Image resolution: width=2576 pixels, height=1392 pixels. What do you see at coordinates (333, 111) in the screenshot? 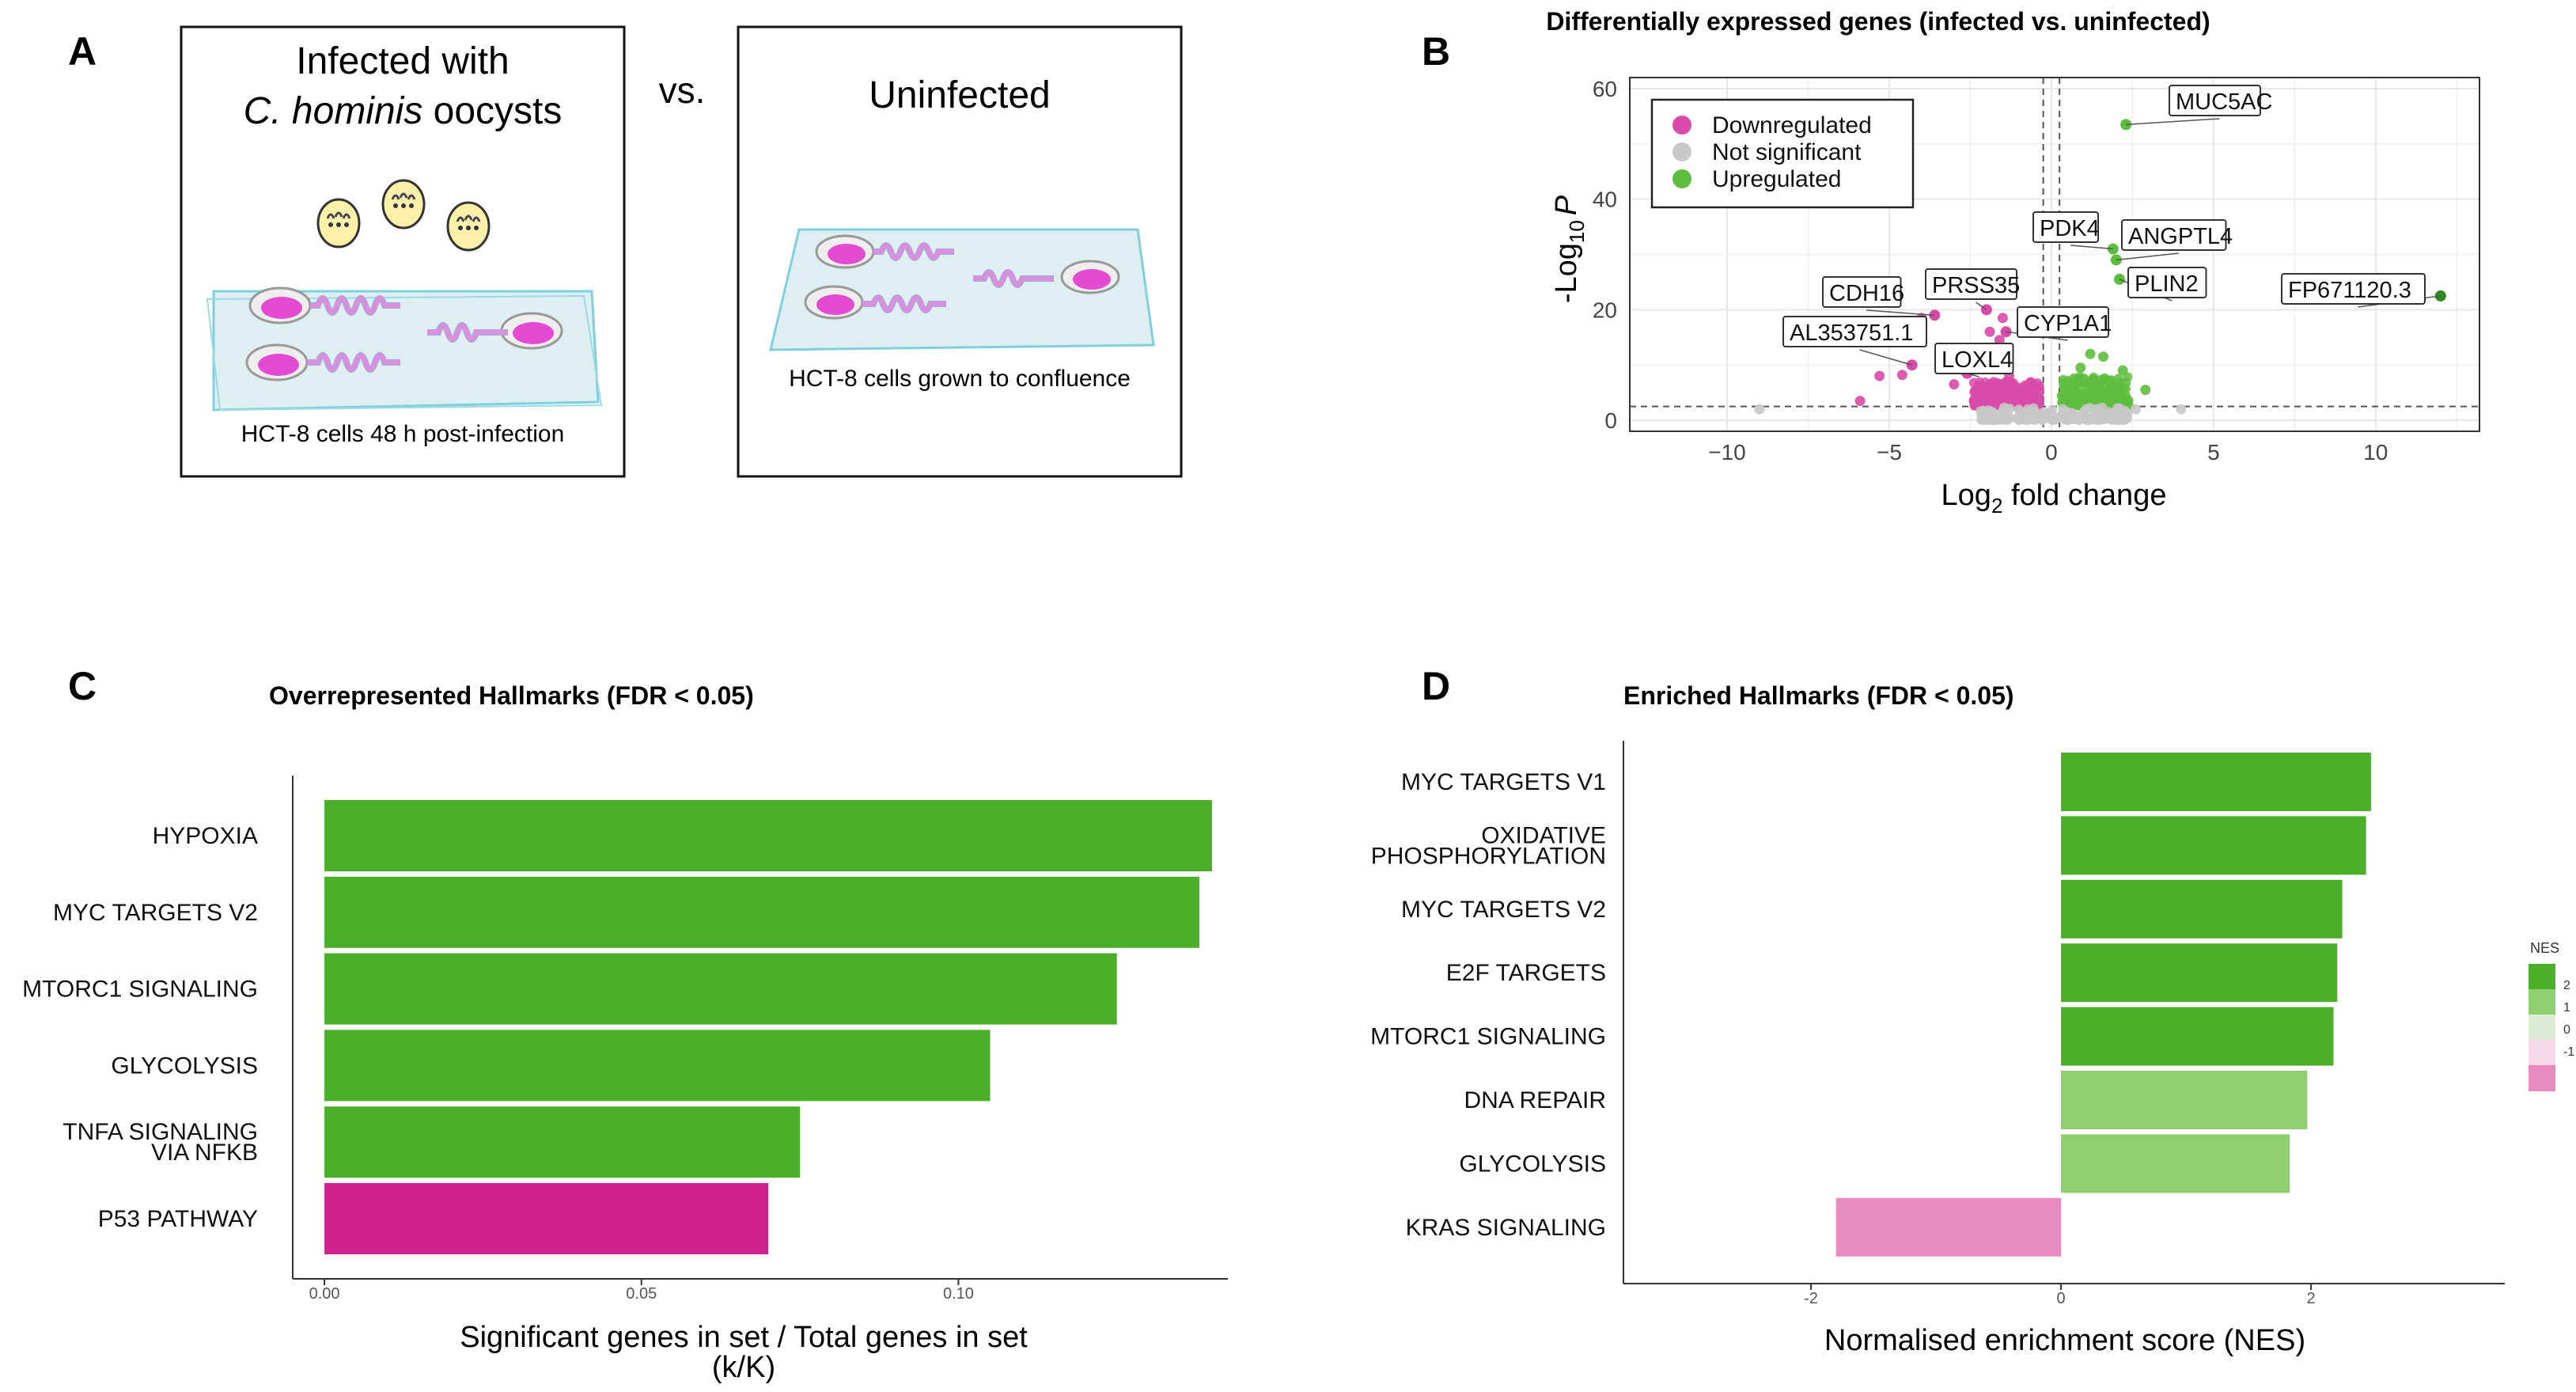
I see `infected-title-italic: C. hominis` at bounding box center [333, 111].